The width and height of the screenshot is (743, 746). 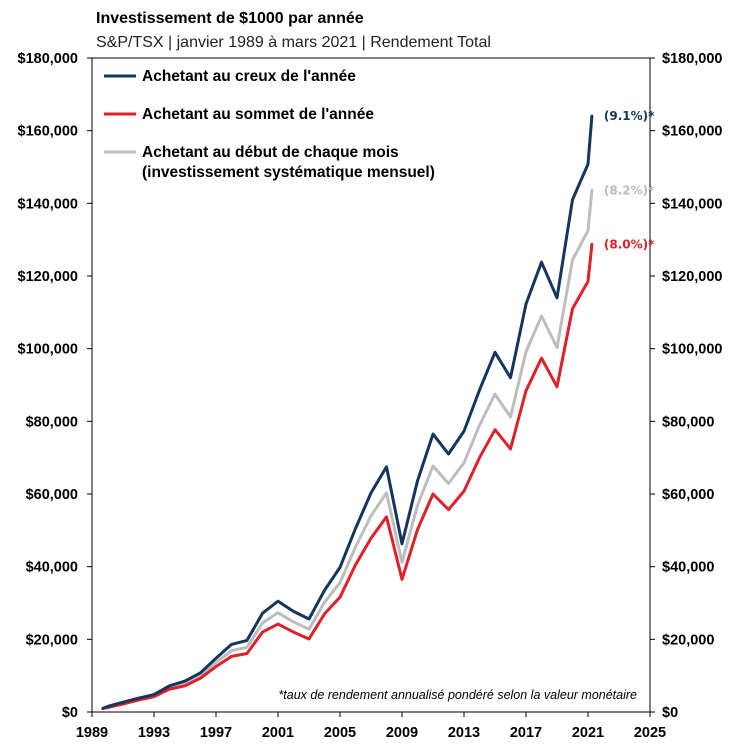 I want to click on legend-label-3: (investissement systématique mensuel), so click(x=288, y=172).